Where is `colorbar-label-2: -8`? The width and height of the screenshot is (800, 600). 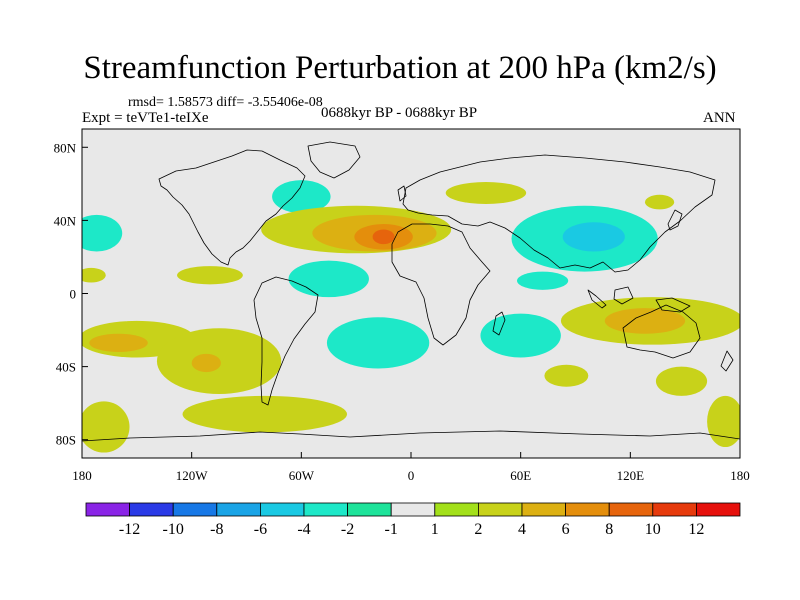
colorbar-label-2: -8 is located at coordinates (216, 529).